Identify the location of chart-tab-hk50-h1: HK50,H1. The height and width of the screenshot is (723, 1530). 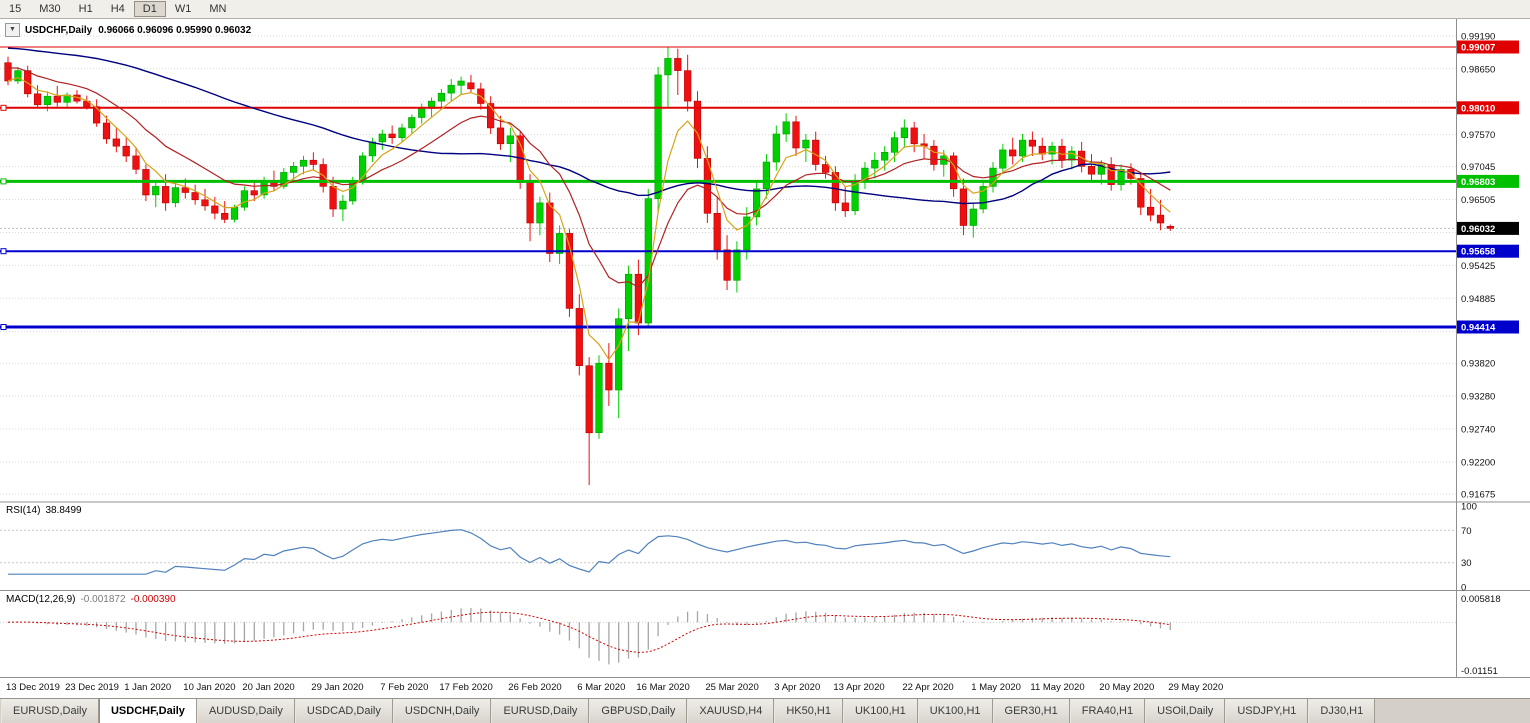
(808, 711).